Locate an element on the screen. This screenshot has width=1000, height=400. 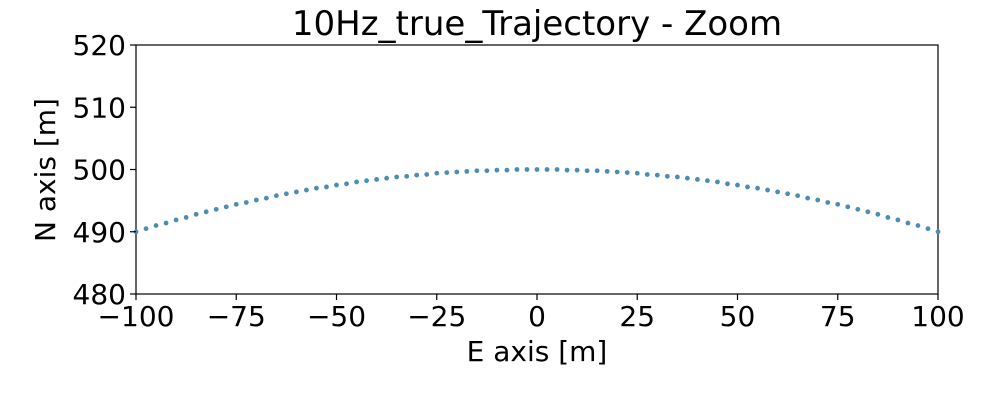
x-tick-label: −25 is located at coordinates (436, 316).